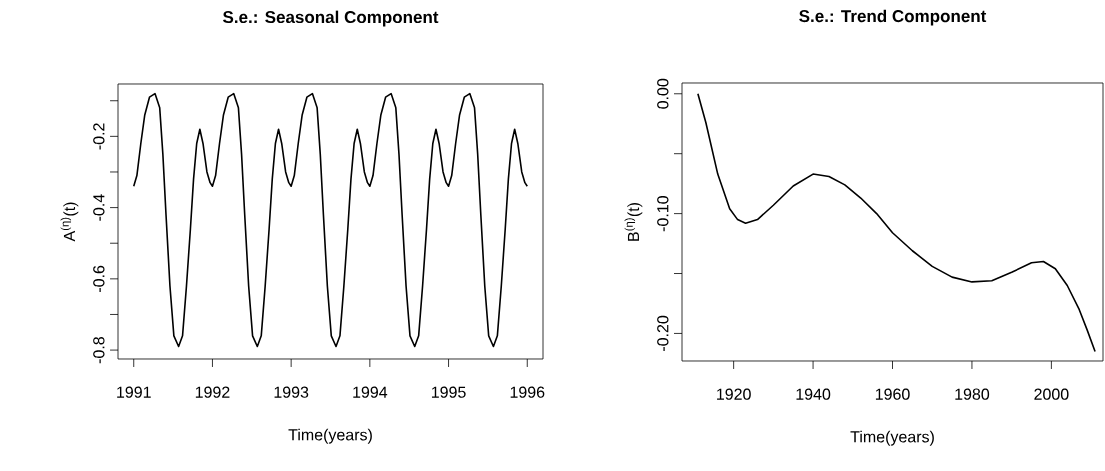  I want to click on y-tick-label: -0.8, so click(99, 350).